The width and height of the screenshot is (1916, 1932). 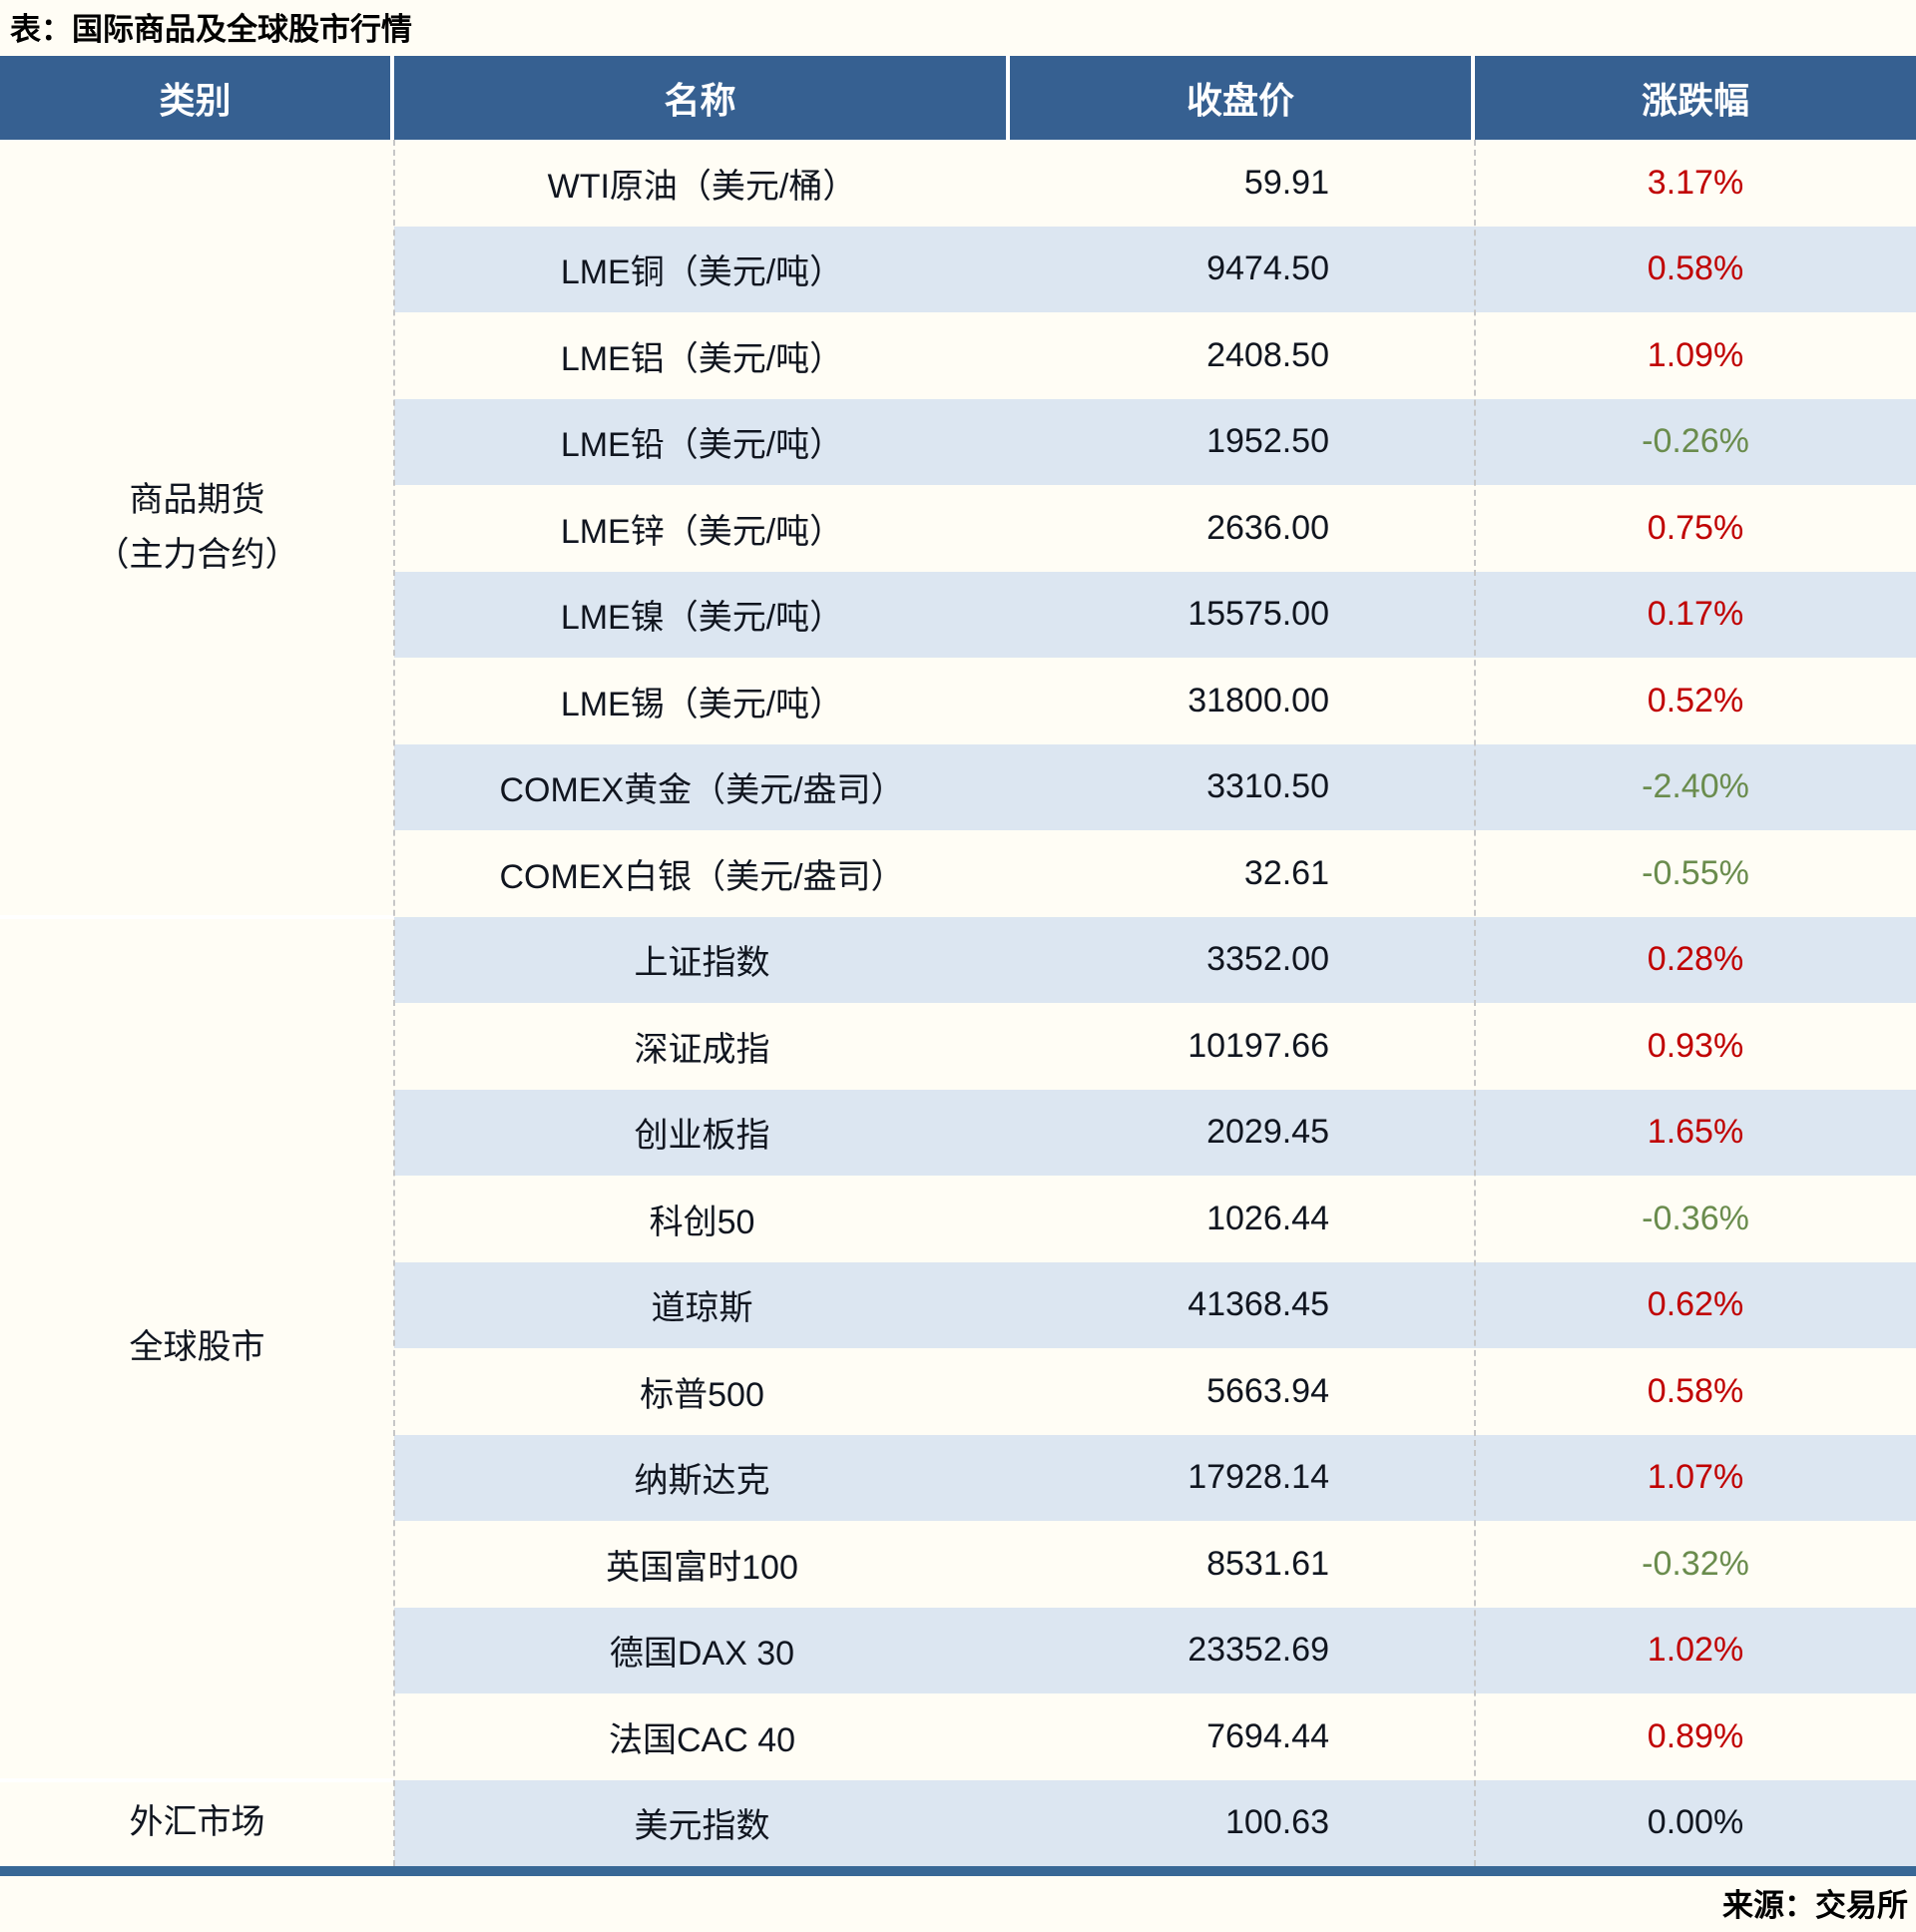 I want to click on table-row: 德国DAX 30 23352.69 1.02%, so click(x=958, y=1650).